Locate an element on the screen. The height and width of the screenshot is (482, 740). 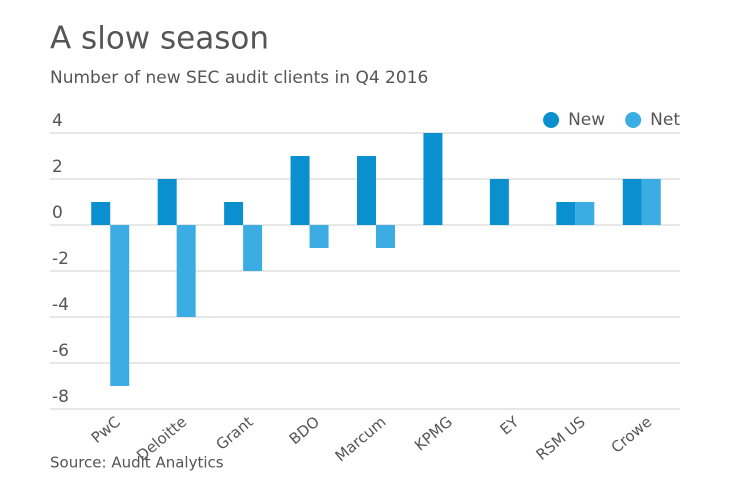
y-tick-label: 0 is located at coordinates (57, 213).